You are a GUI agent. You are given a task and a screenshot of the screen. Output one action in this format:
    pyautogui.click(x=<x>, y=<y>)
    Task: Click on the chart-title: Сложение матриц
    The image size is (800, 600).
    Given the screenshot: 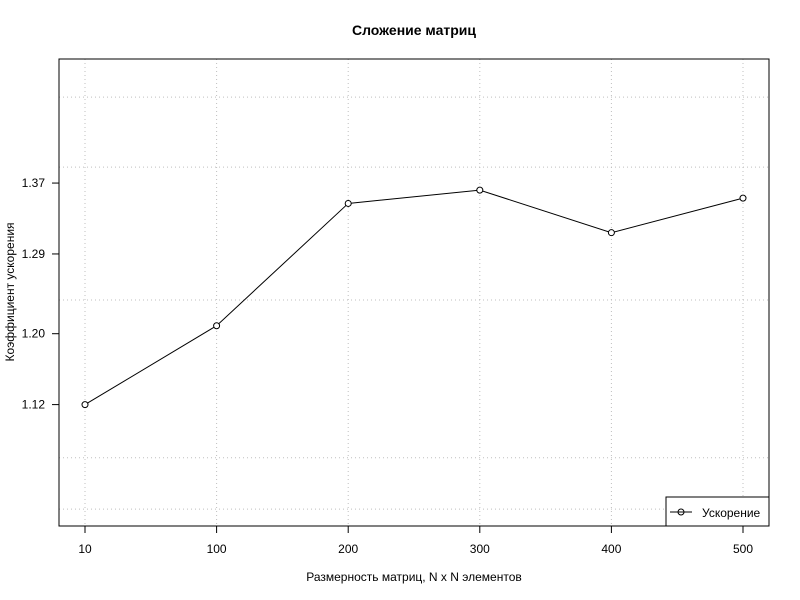 What is the action you would take?
    pyautogui.click(x=414, y=30)
    